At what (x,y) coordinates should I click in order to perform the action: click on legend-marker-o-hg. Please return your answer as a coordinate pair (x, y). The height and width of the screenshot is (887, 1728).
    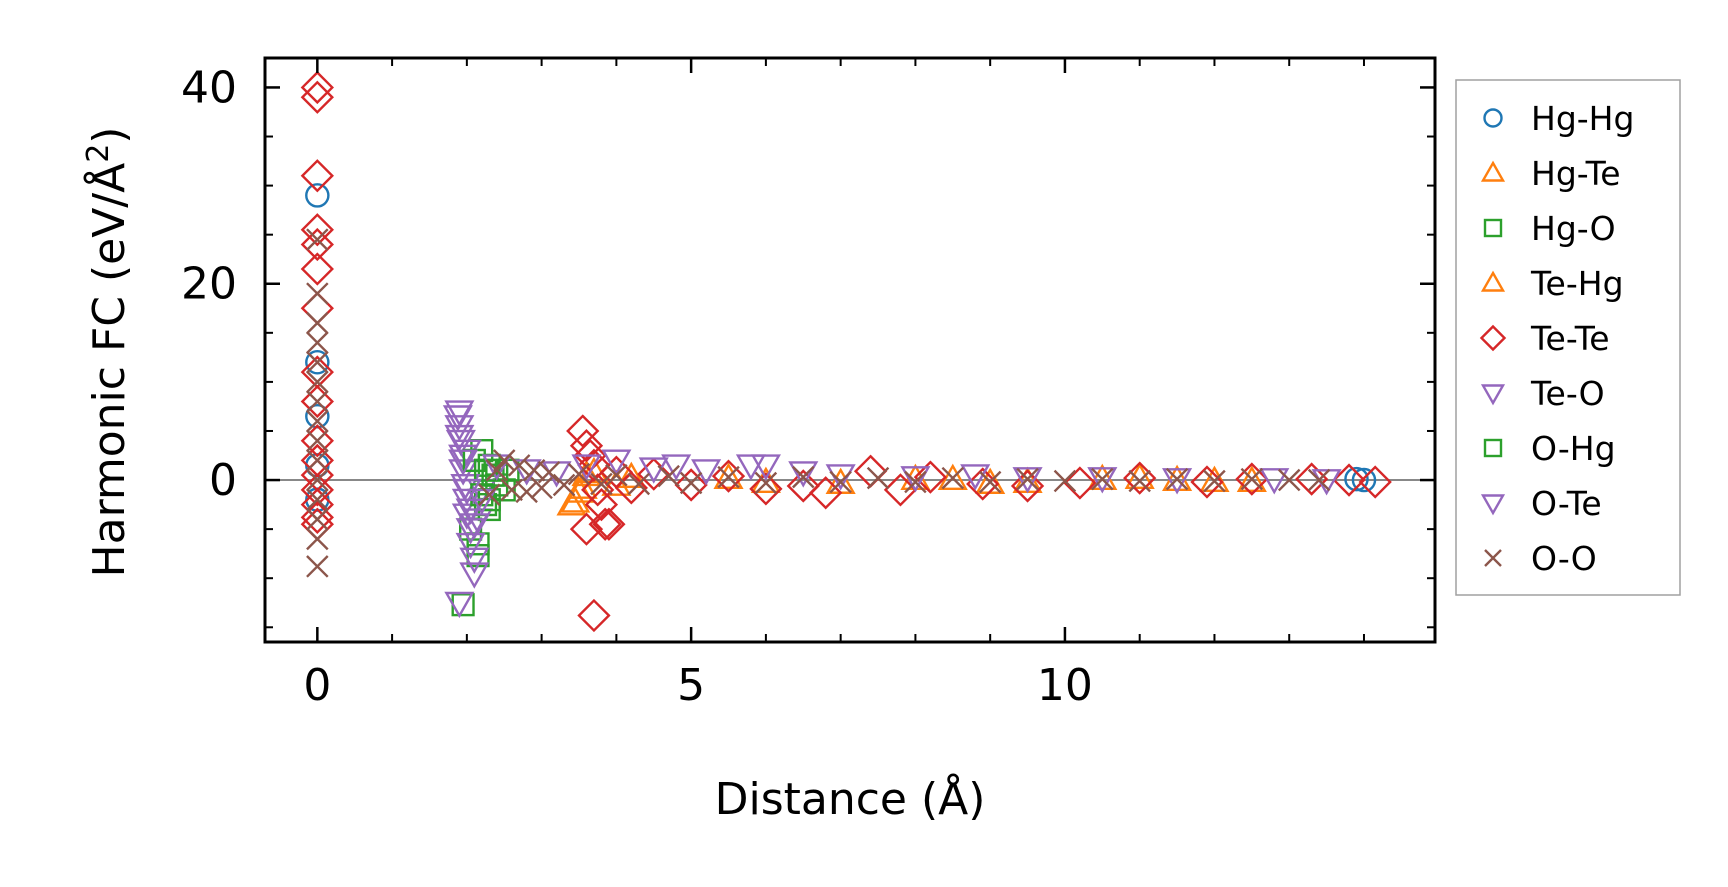
    Looking at the image, I should click on (1493, 448).